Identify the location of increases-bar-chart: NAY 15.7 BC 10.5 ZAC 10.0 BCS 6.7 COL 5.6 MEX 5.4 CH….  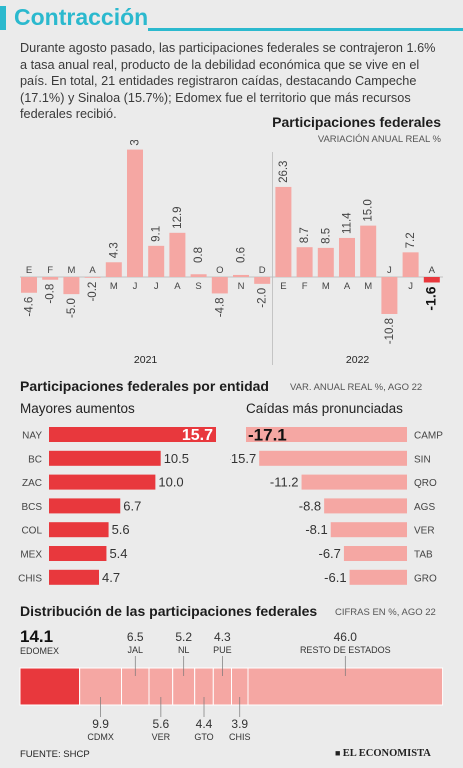
(117, 506).